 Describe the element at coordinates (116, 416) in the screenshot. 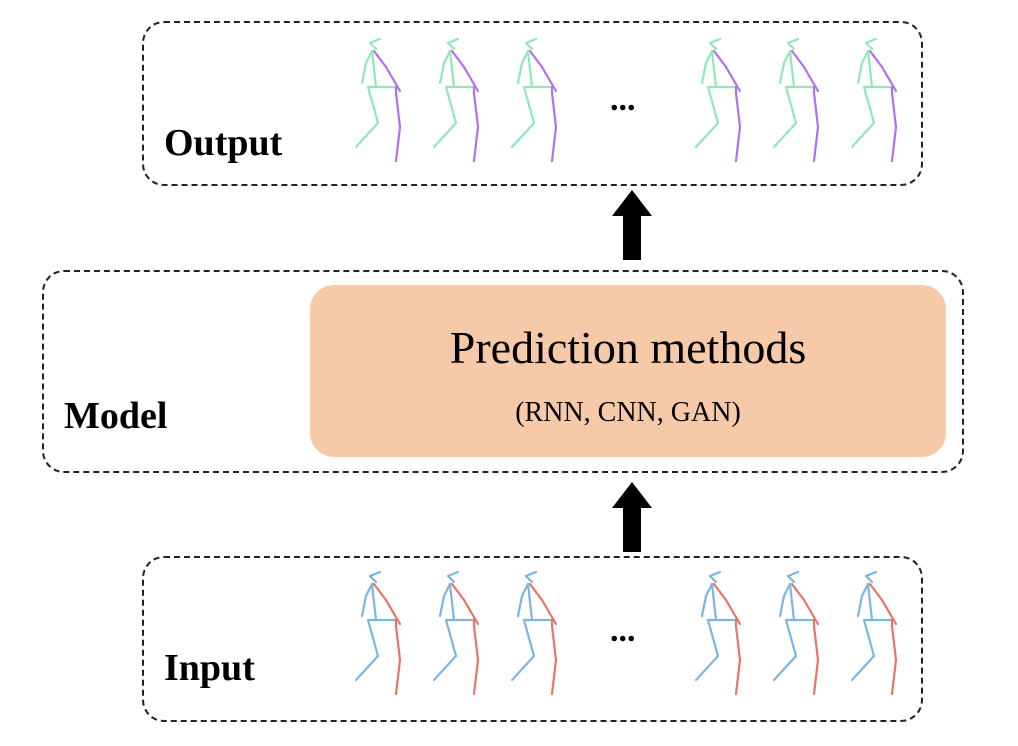

I see `model-label: Model` at that location.